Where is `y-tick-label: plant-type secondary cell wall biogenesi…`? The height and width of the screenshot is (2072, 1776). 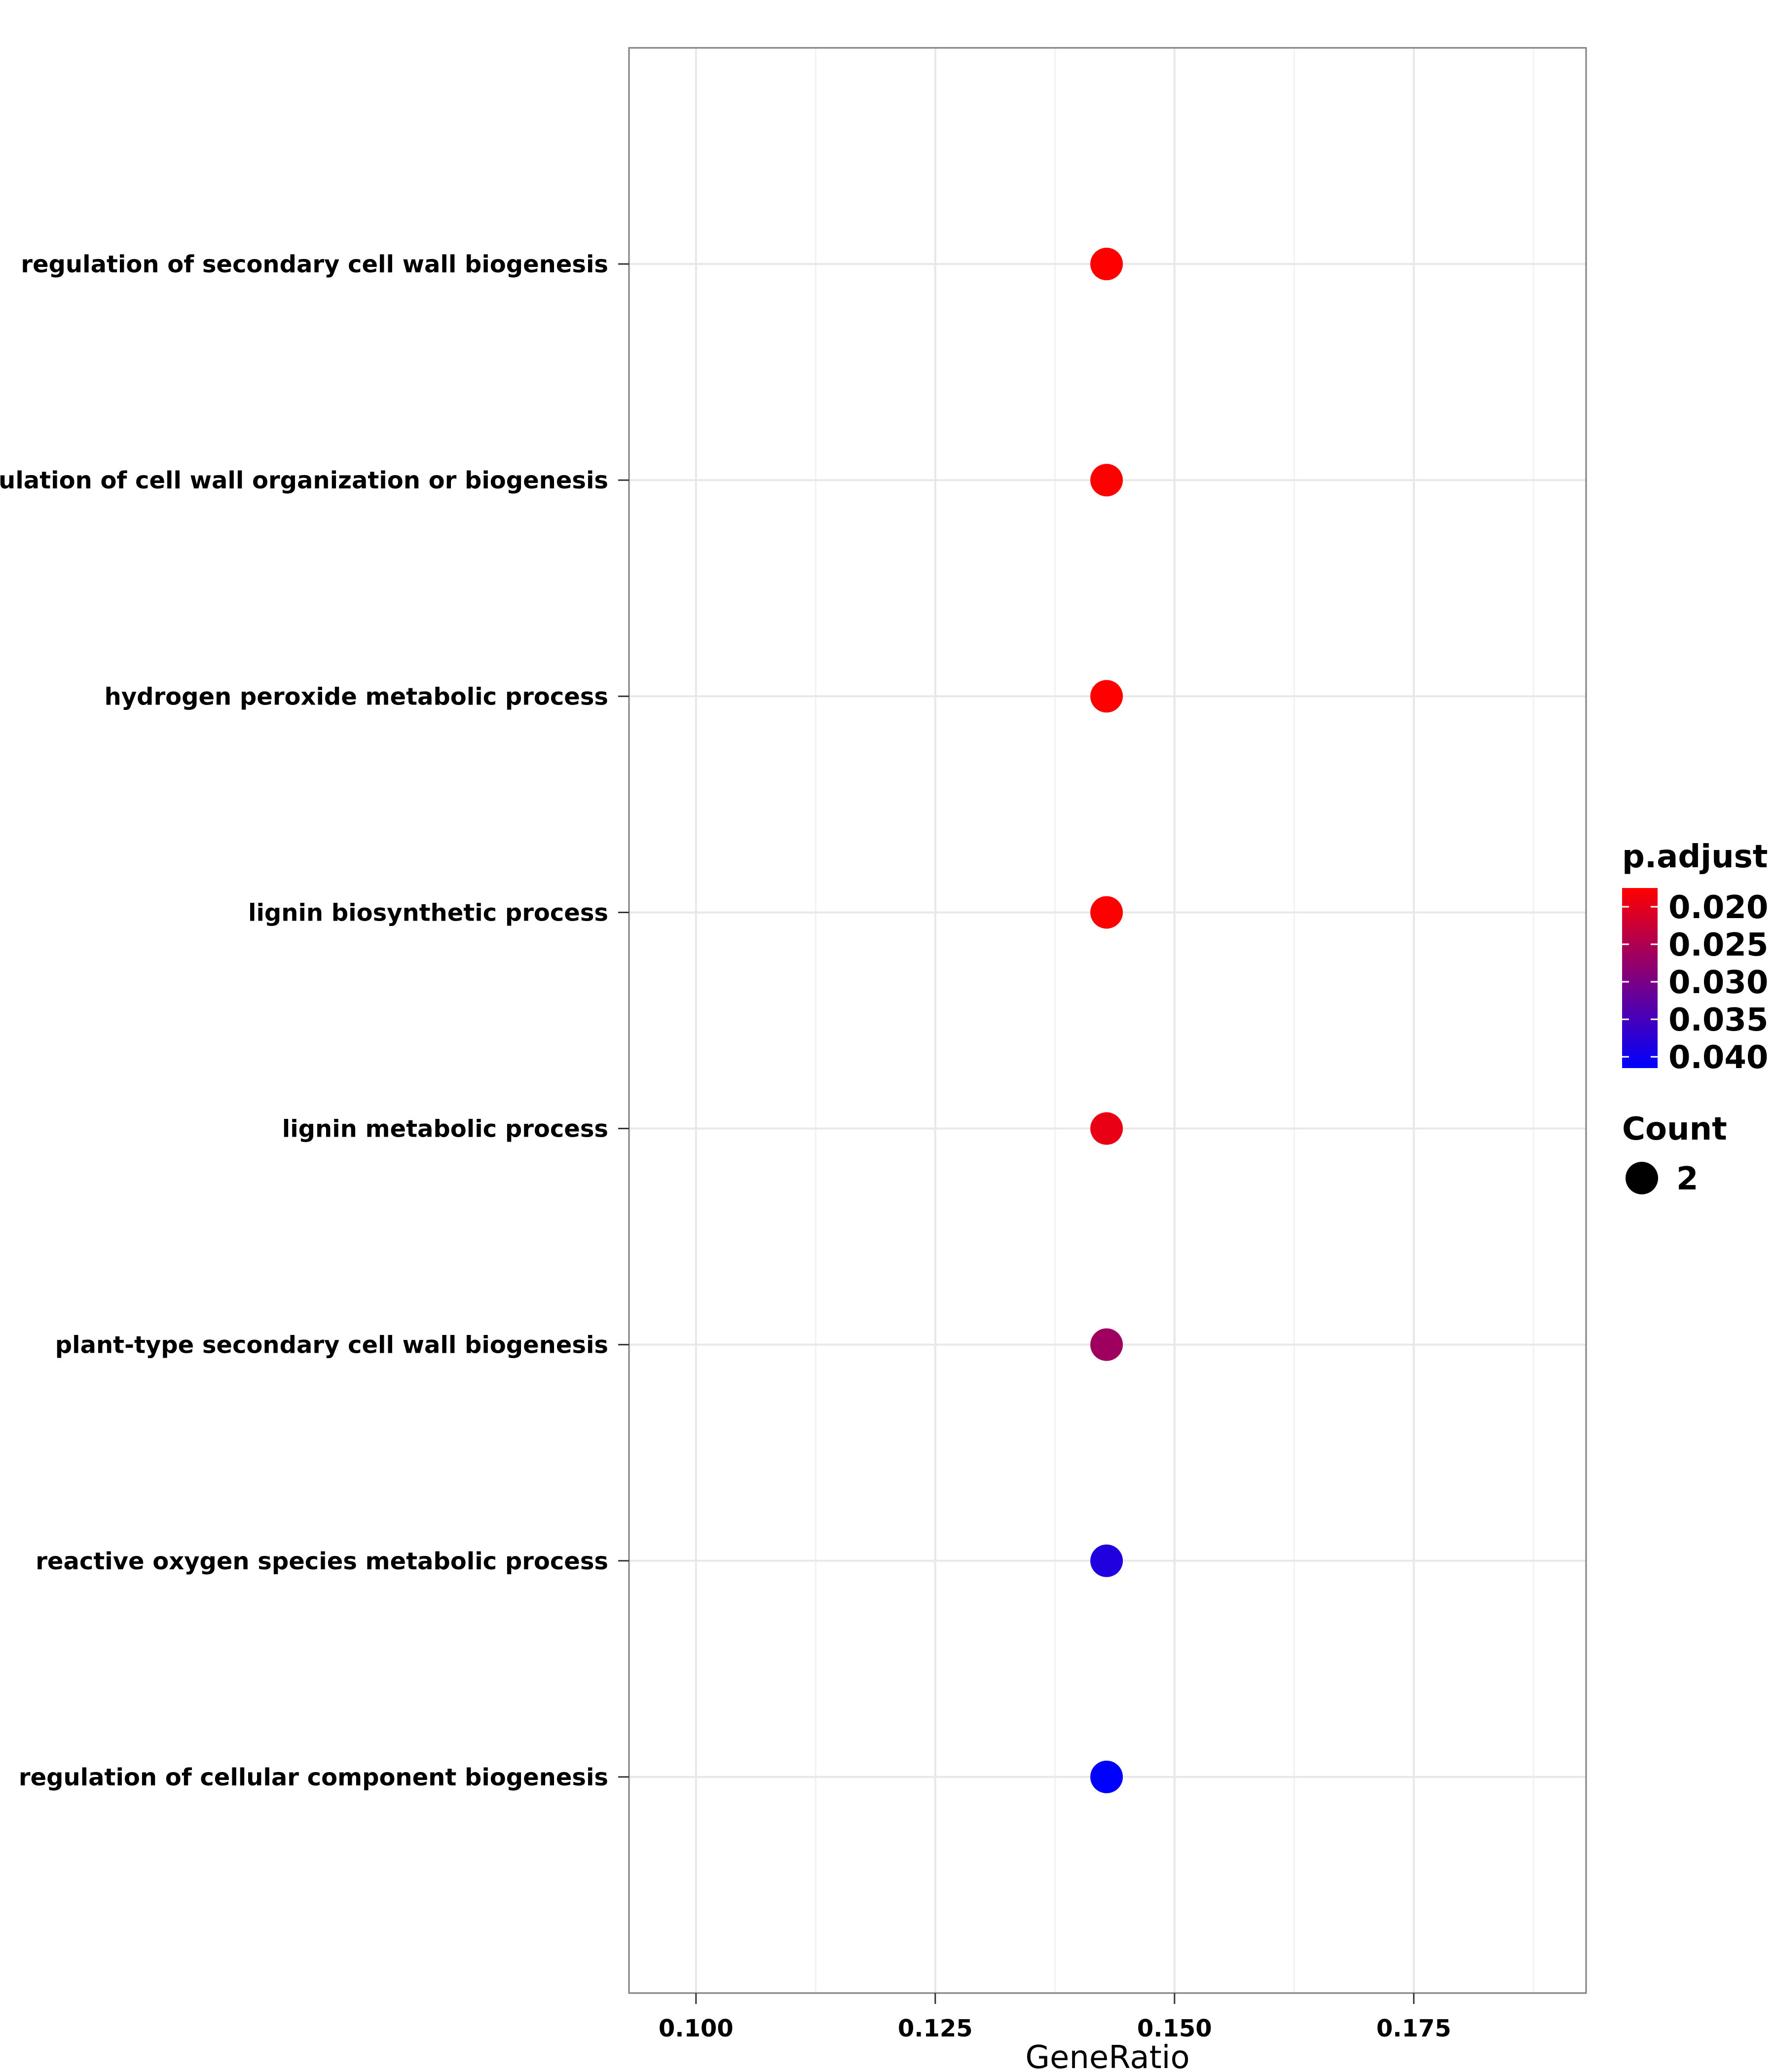 y-tick-label: plant-type secondary cell wall biogenesi… is located at coordinates (331, 1345).